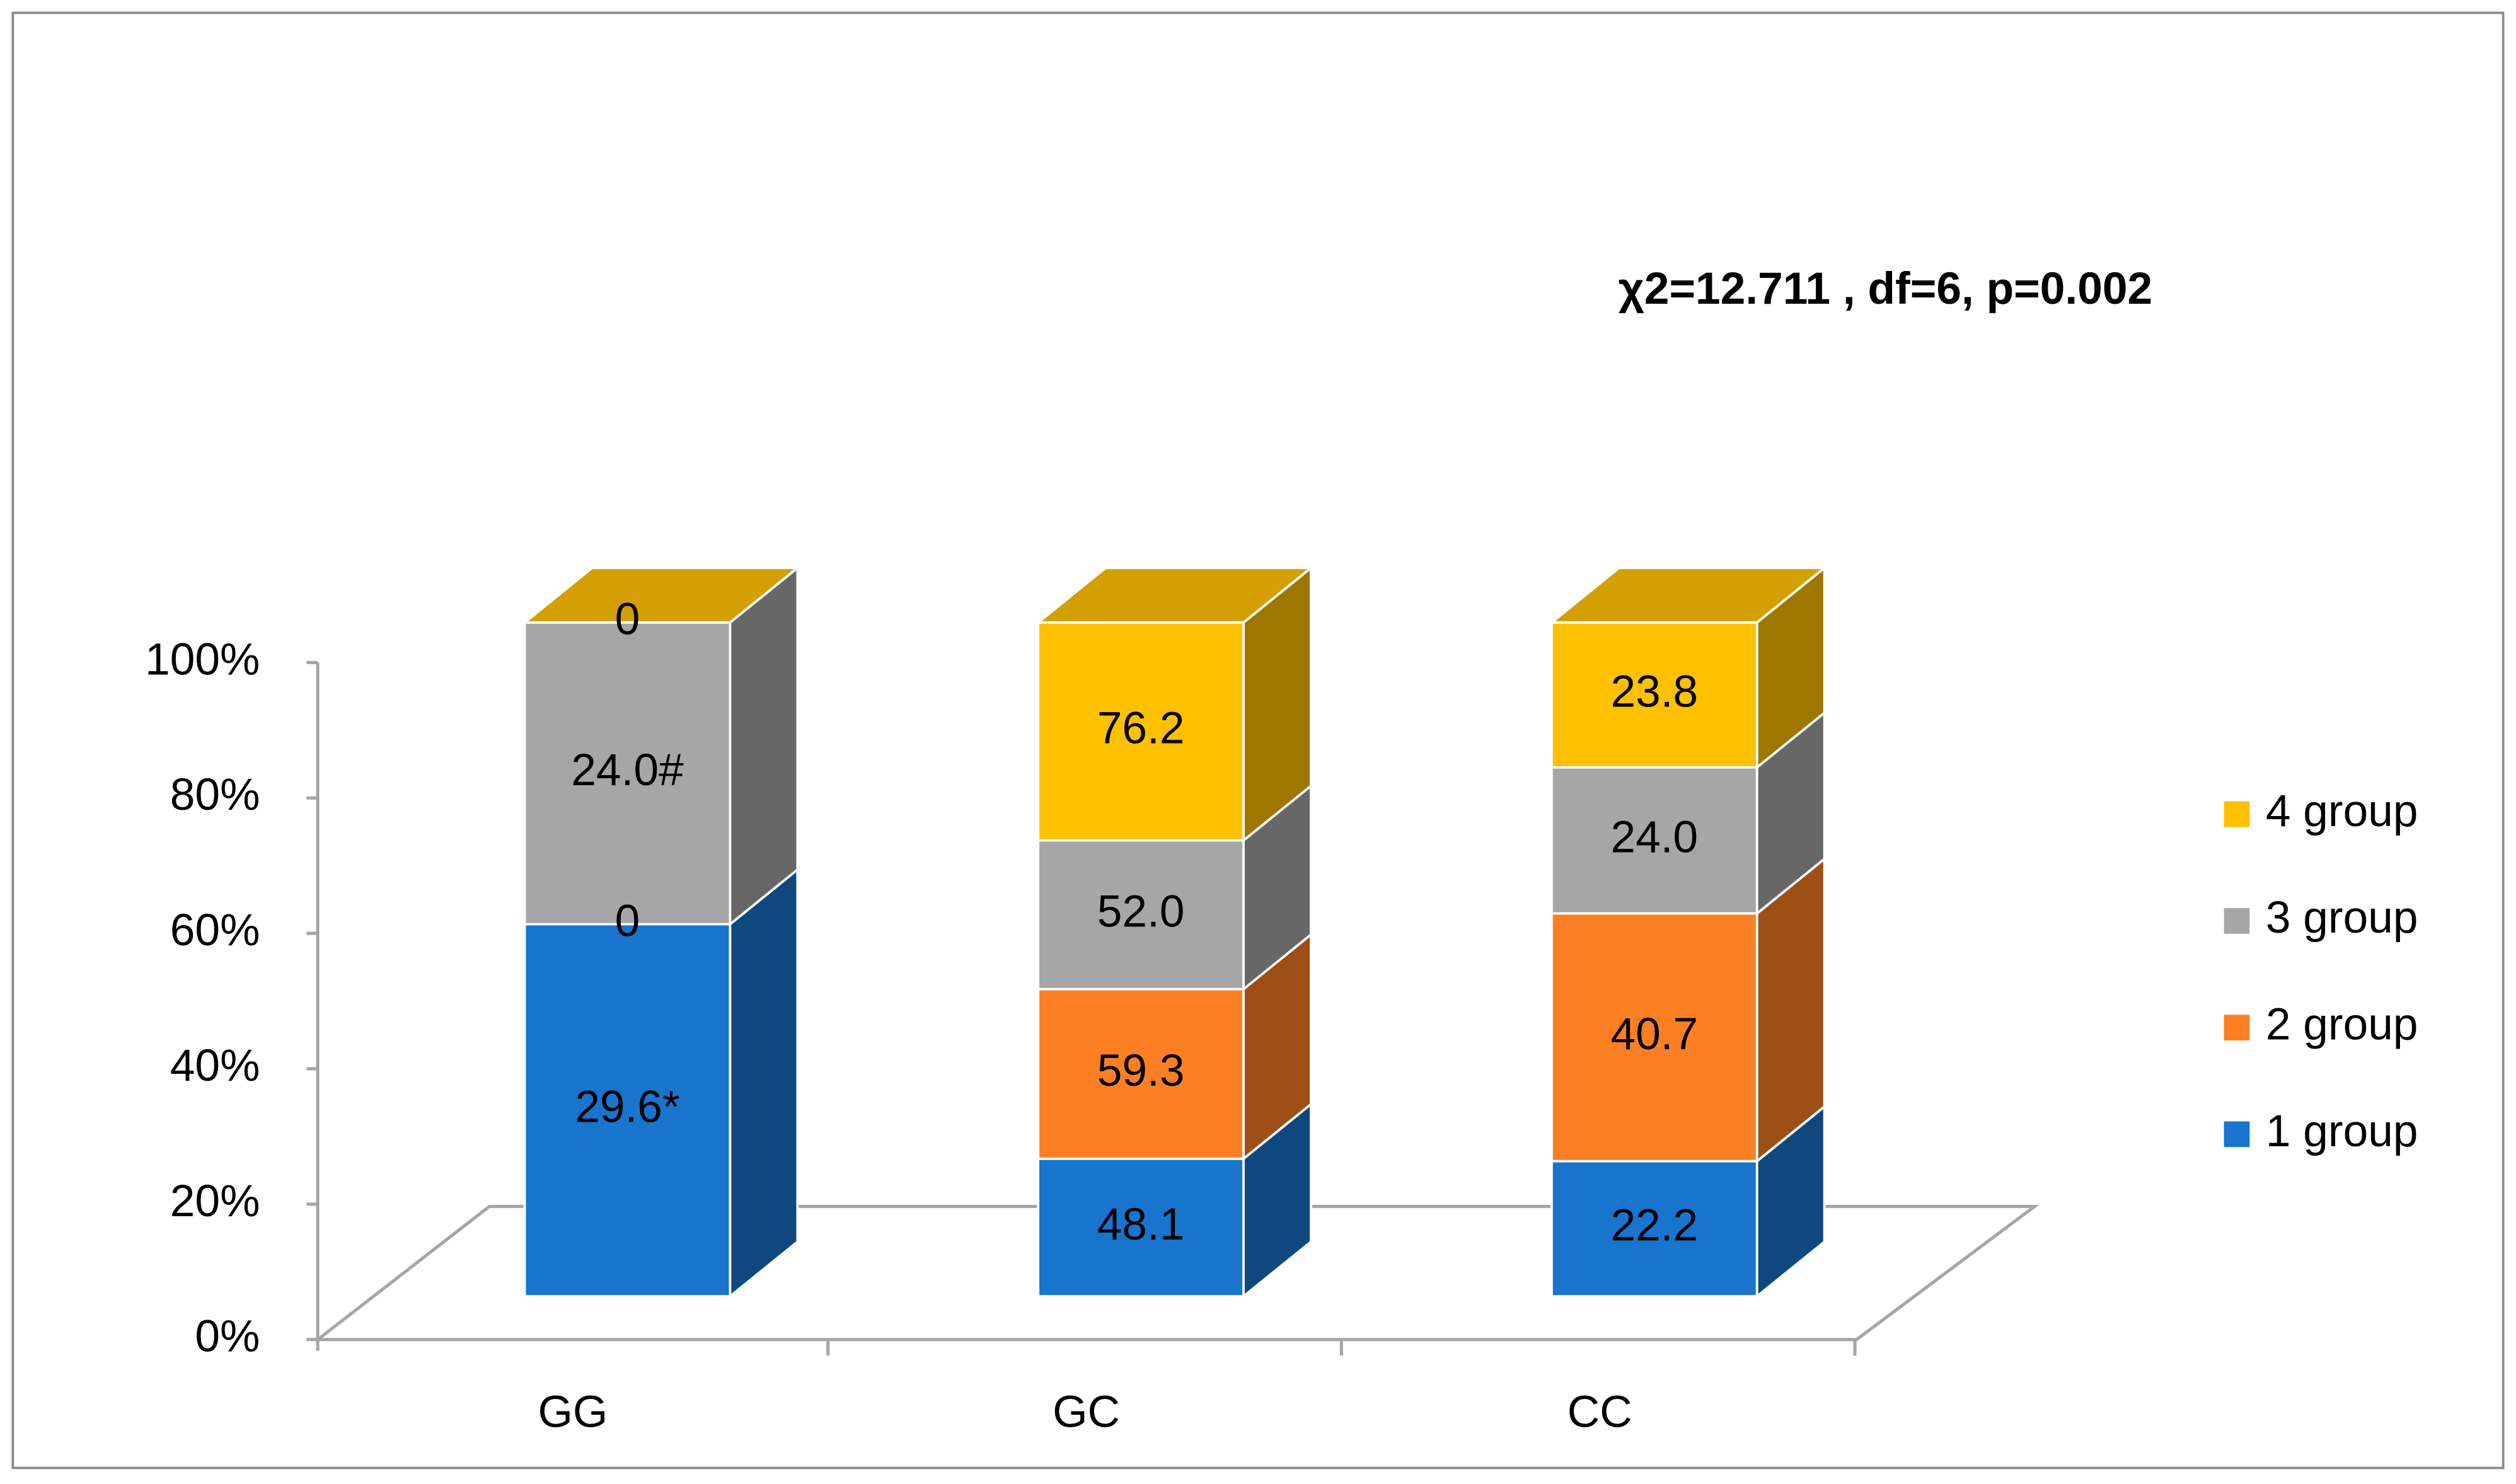  What do you see at coordinates (2342, 1131) in the screenshot?
I see `legend-label: 1 group` at bounding box center [2342, 1131].